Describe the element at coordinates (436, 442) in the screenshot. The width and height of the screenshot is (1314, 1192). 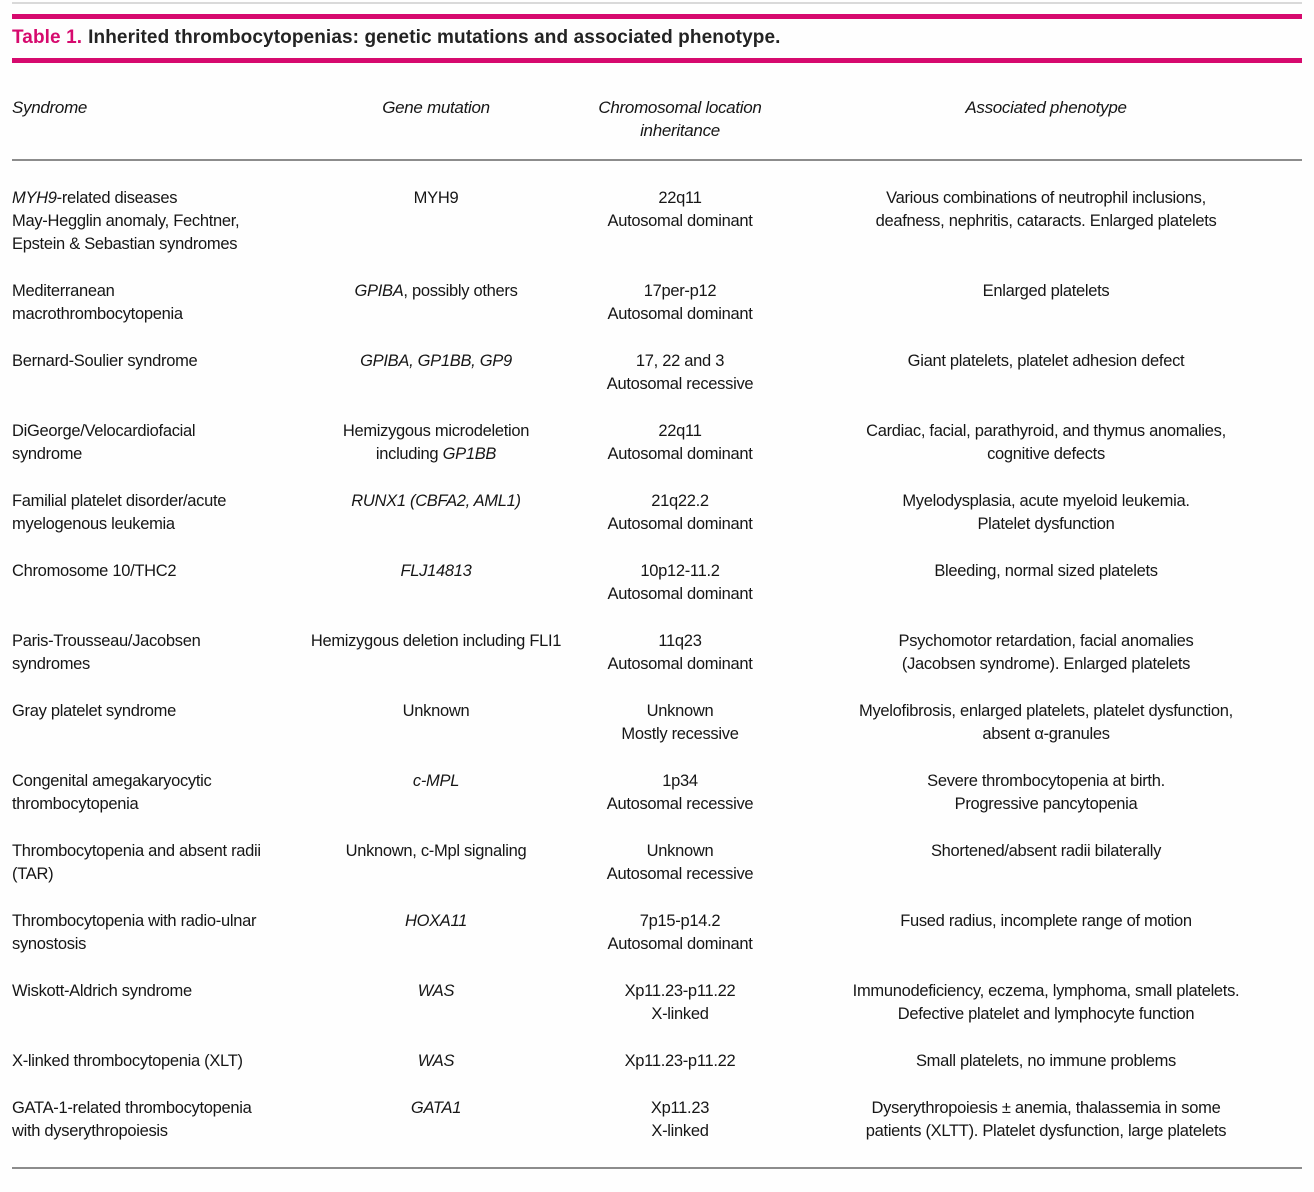
I see `gene-cell: Hemizygous microdeletion including GP1BB` at that location.